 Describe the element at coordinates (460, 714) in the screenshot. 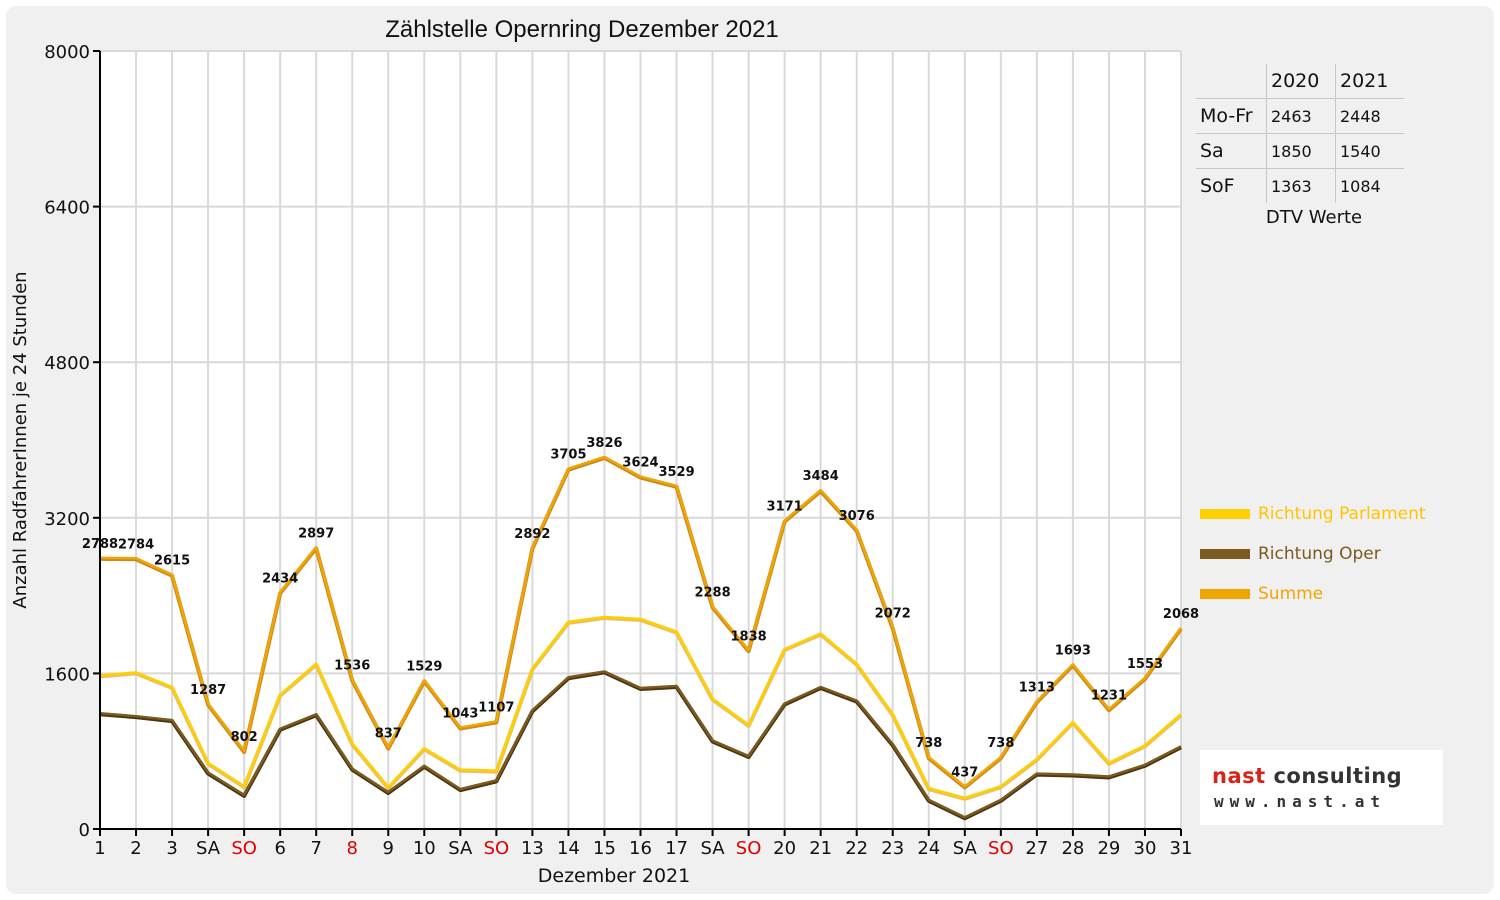

I see `data-label: 1043` at that location.